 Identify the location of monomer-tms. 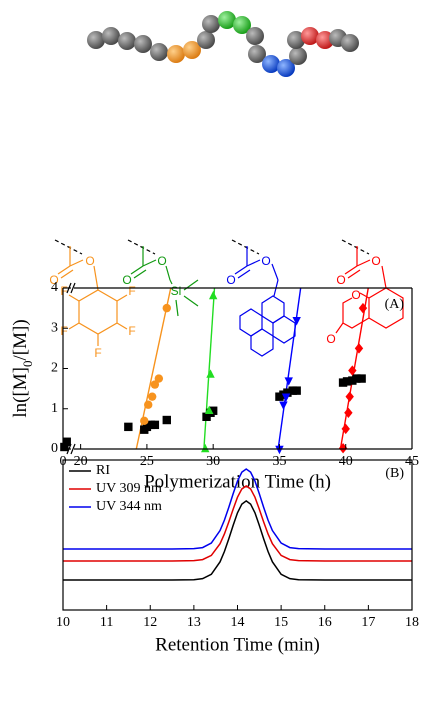
(163, 278).